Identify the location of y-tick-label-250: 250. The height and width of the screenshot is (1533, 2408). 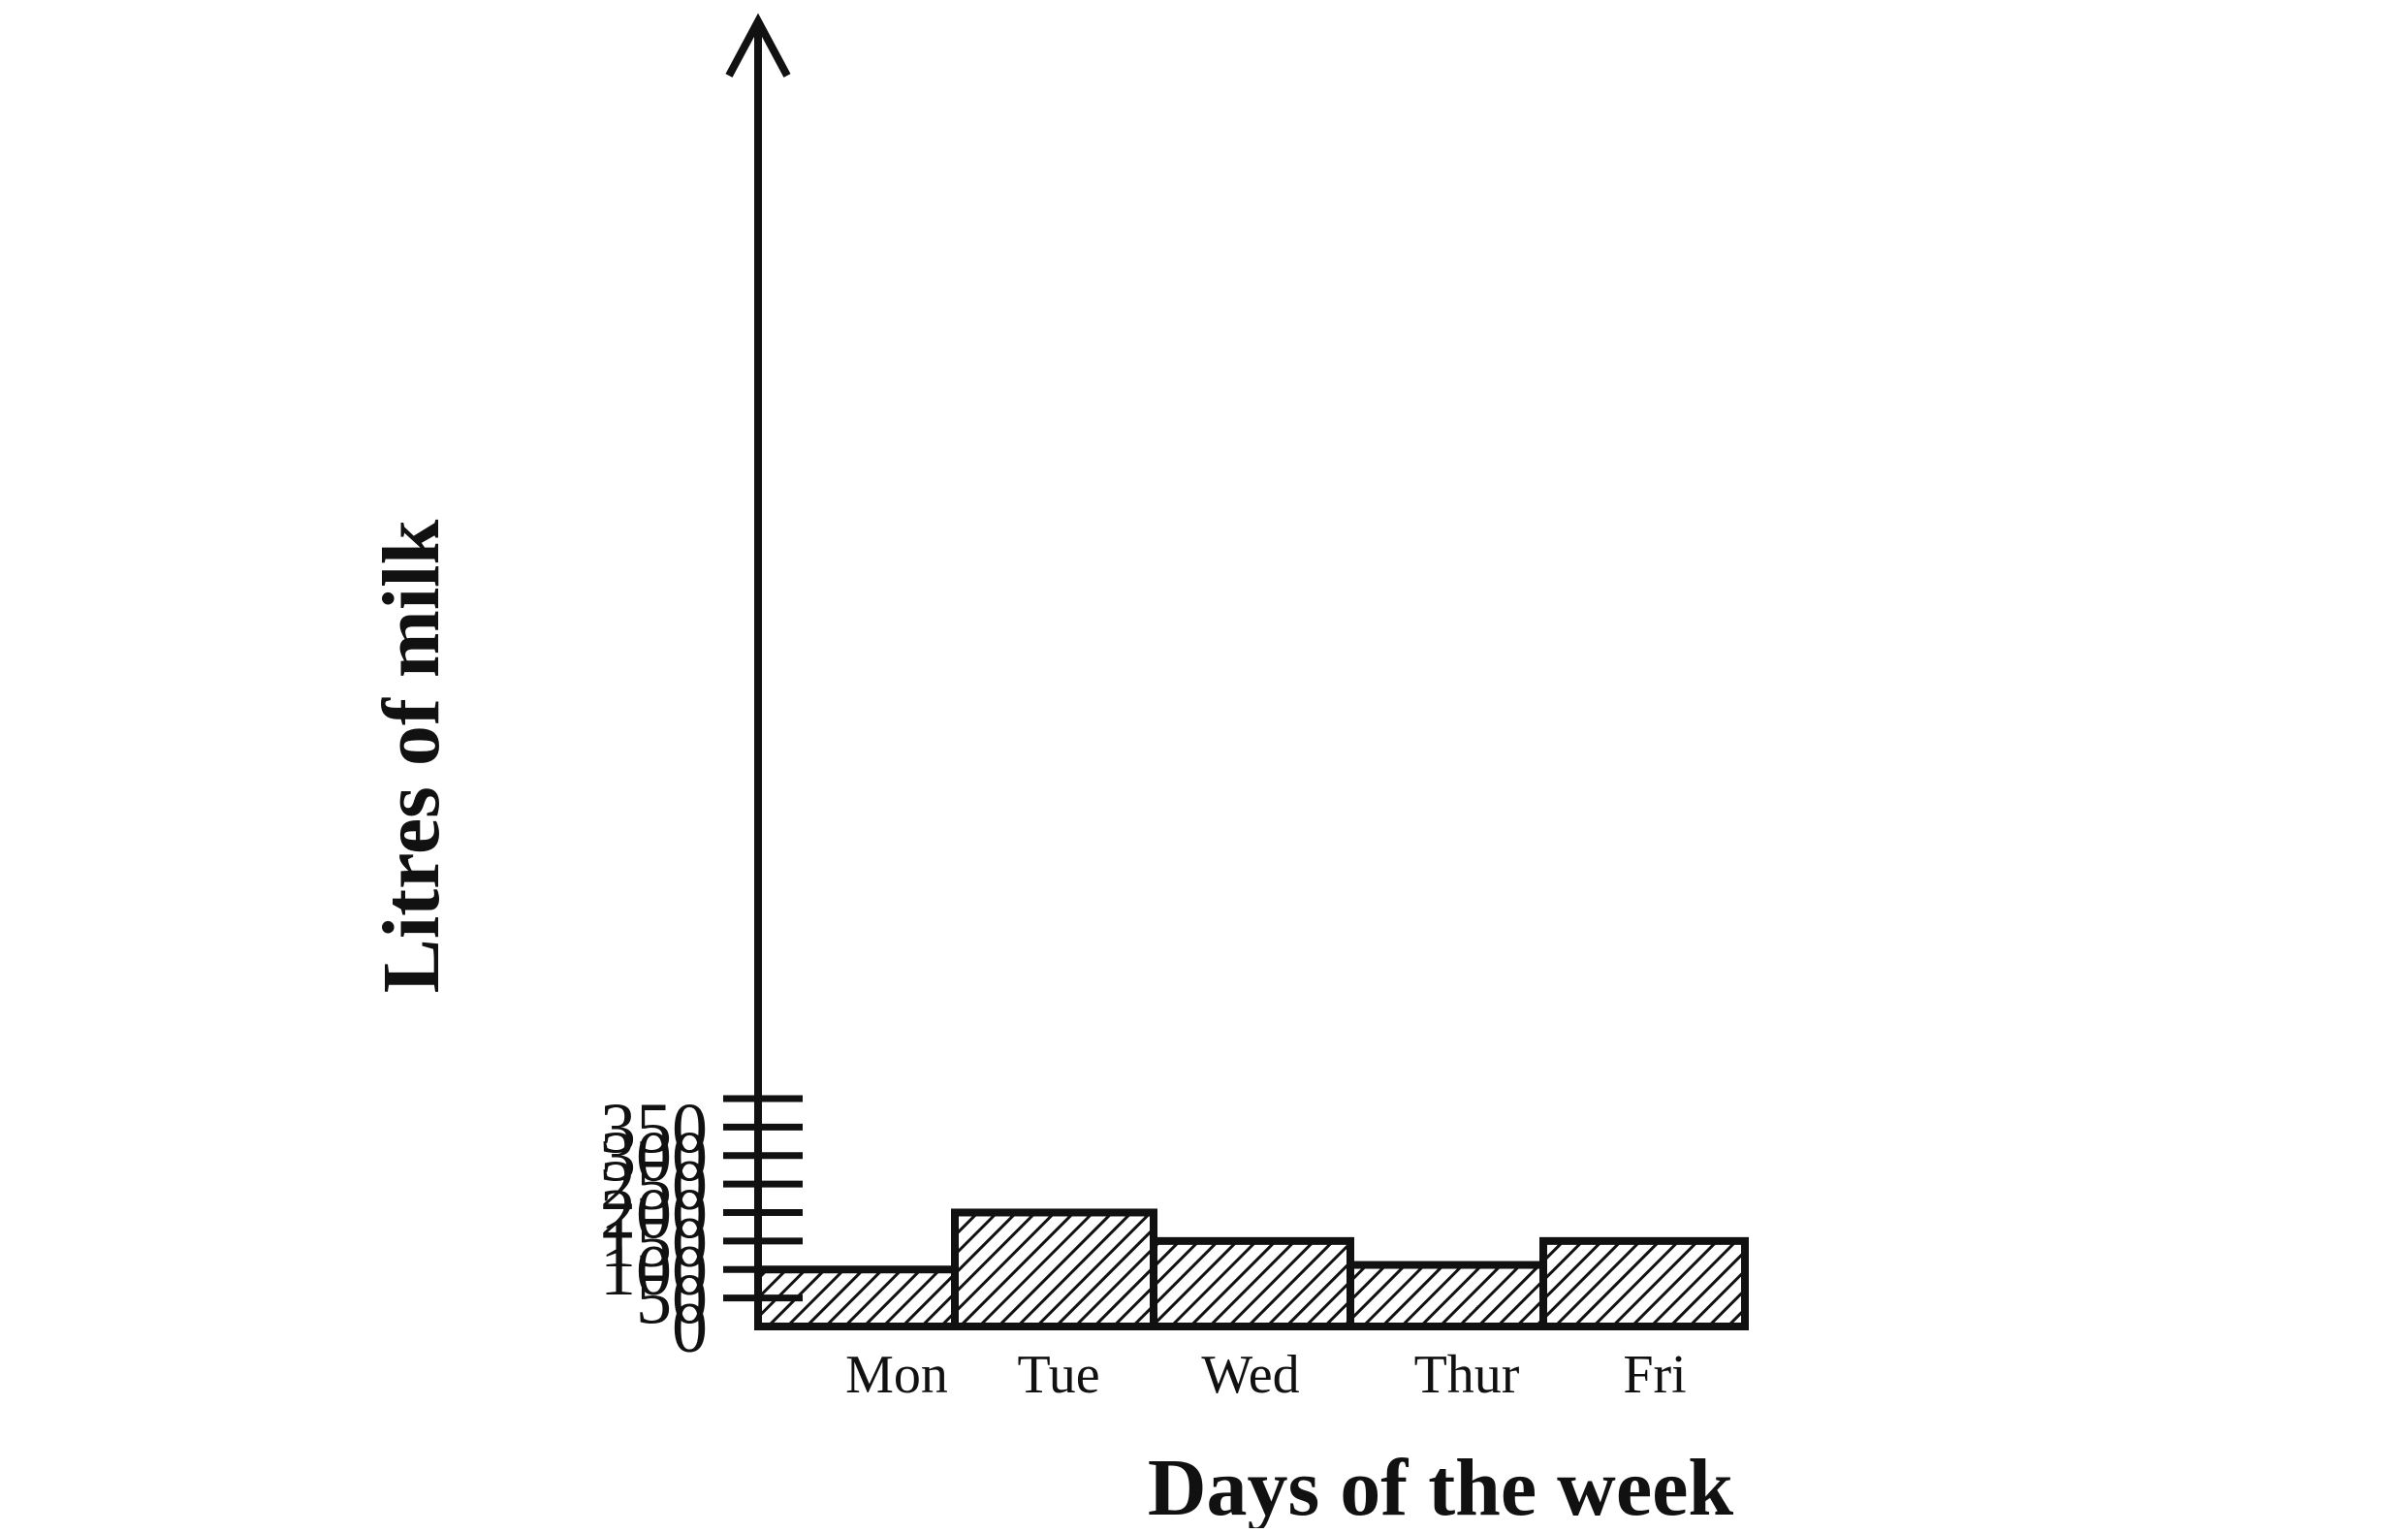
(654, 1186).